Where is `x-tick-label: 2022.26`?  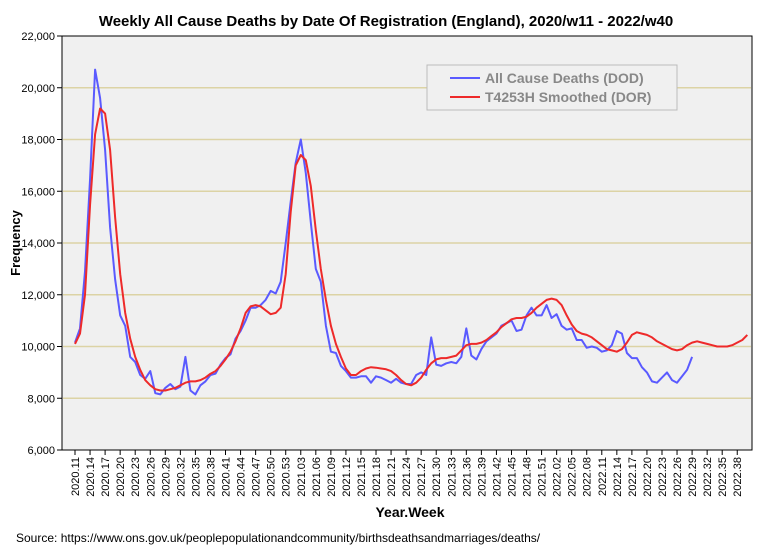
x-tick-label: 2022.26 is located at coordinates (678, 477).